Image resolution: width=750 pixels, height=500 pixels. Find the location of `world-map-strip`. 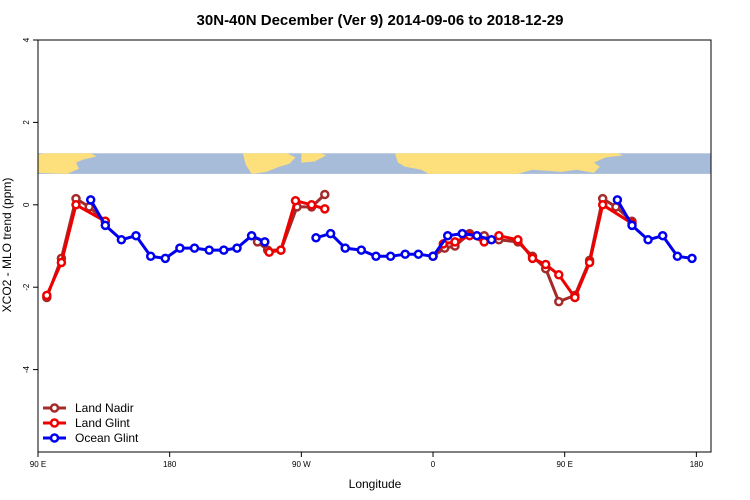

world-map-strip is located at coordinates (374, 163).